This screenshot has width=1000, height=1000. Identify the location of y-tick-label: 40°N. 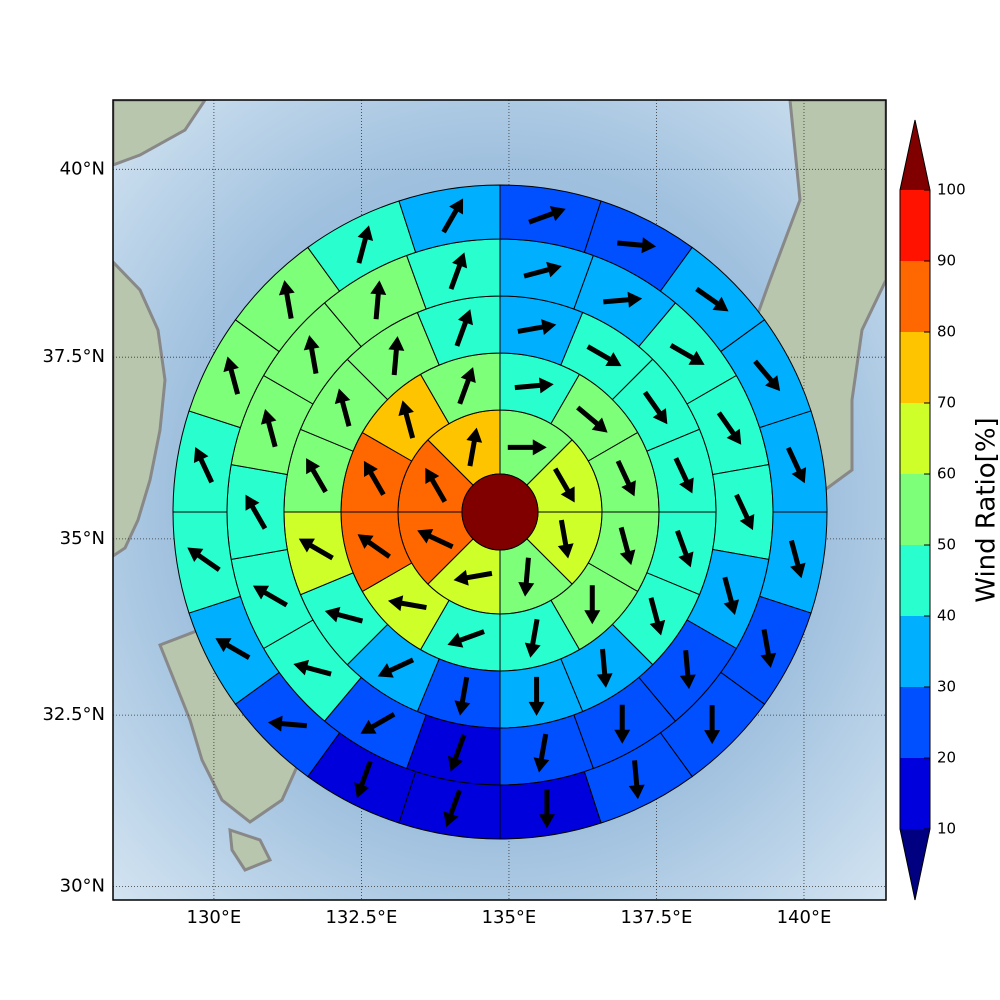
(82, 168).